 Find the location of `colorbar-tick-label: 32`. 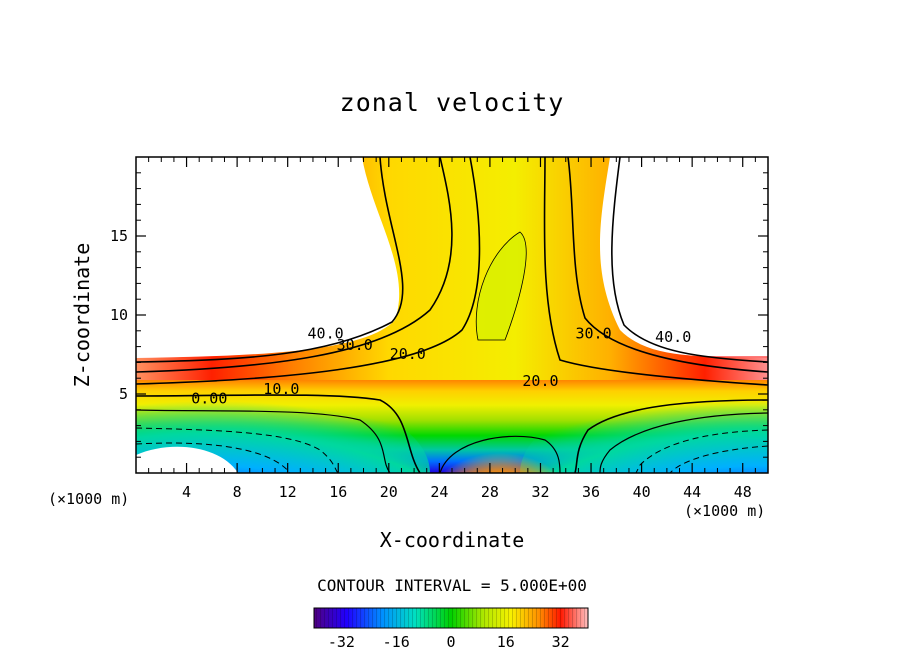

colorbar-tick-label: 32 is located at coordinates (561, 642).